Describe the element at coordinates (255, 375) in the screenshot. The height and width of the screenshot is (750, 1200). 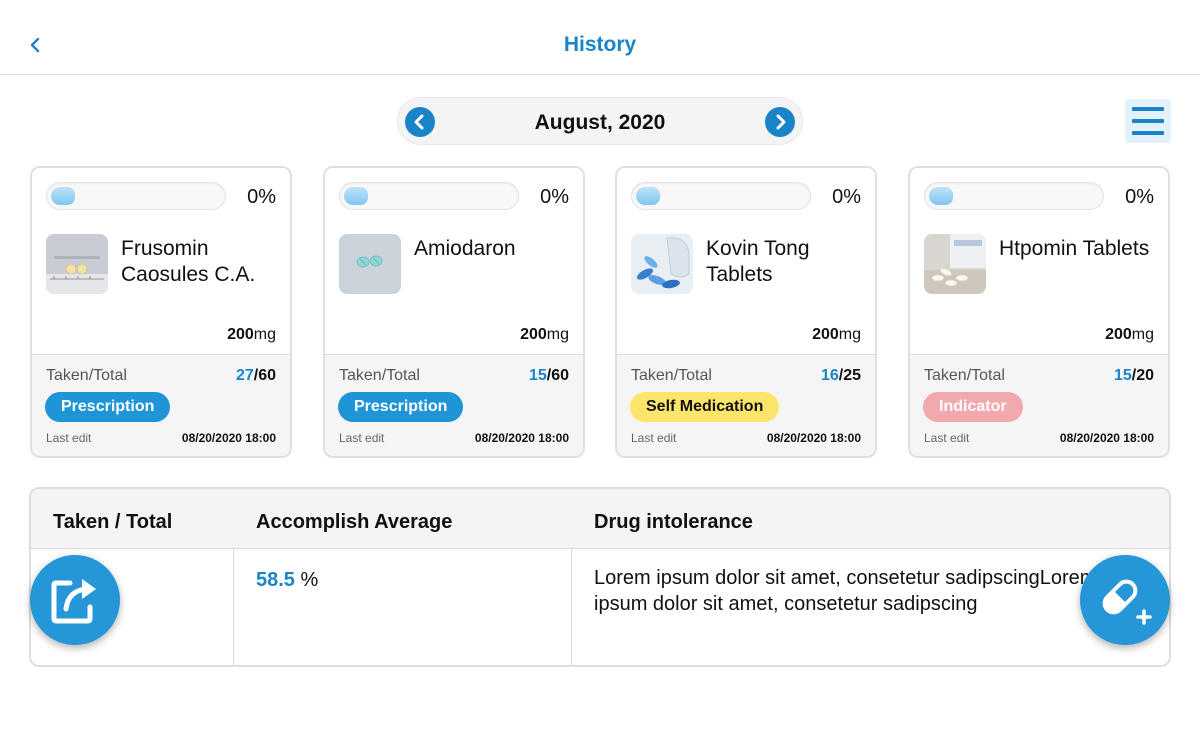
I see `taken-total-value: 27/60` at that location.